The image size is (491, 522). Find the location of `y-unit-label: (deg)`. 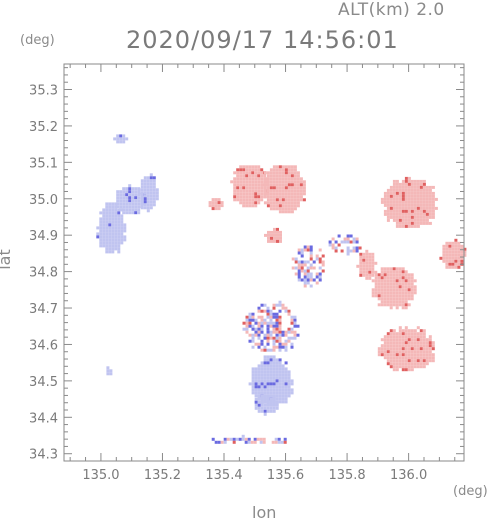

y-unit-label: (deg) is located at coordinates (37, 40).